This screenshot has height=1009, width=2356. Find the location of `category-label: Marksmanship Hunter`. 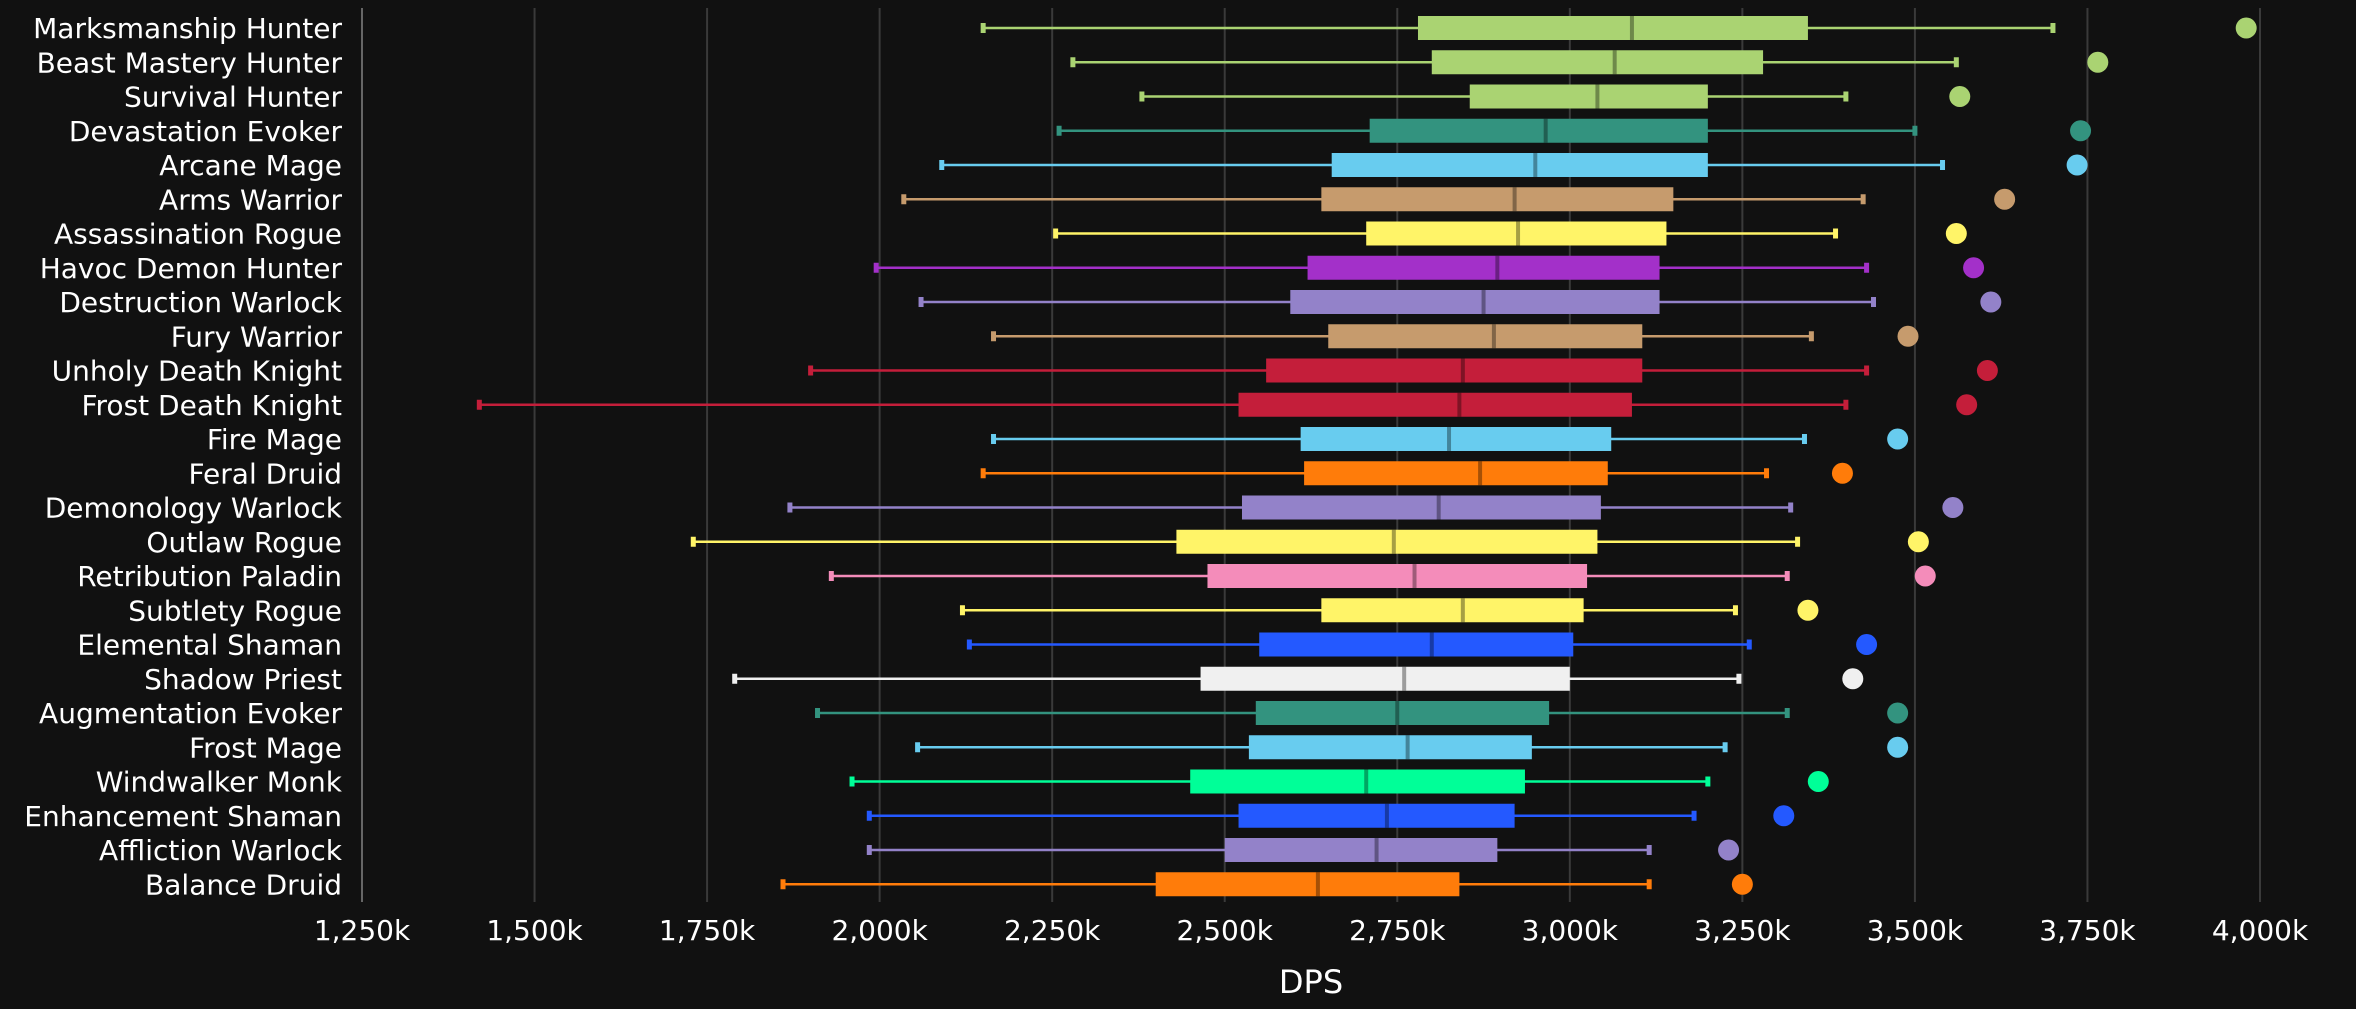

category-label: Marksmanship Hunter is located at coordinates (187, 28).